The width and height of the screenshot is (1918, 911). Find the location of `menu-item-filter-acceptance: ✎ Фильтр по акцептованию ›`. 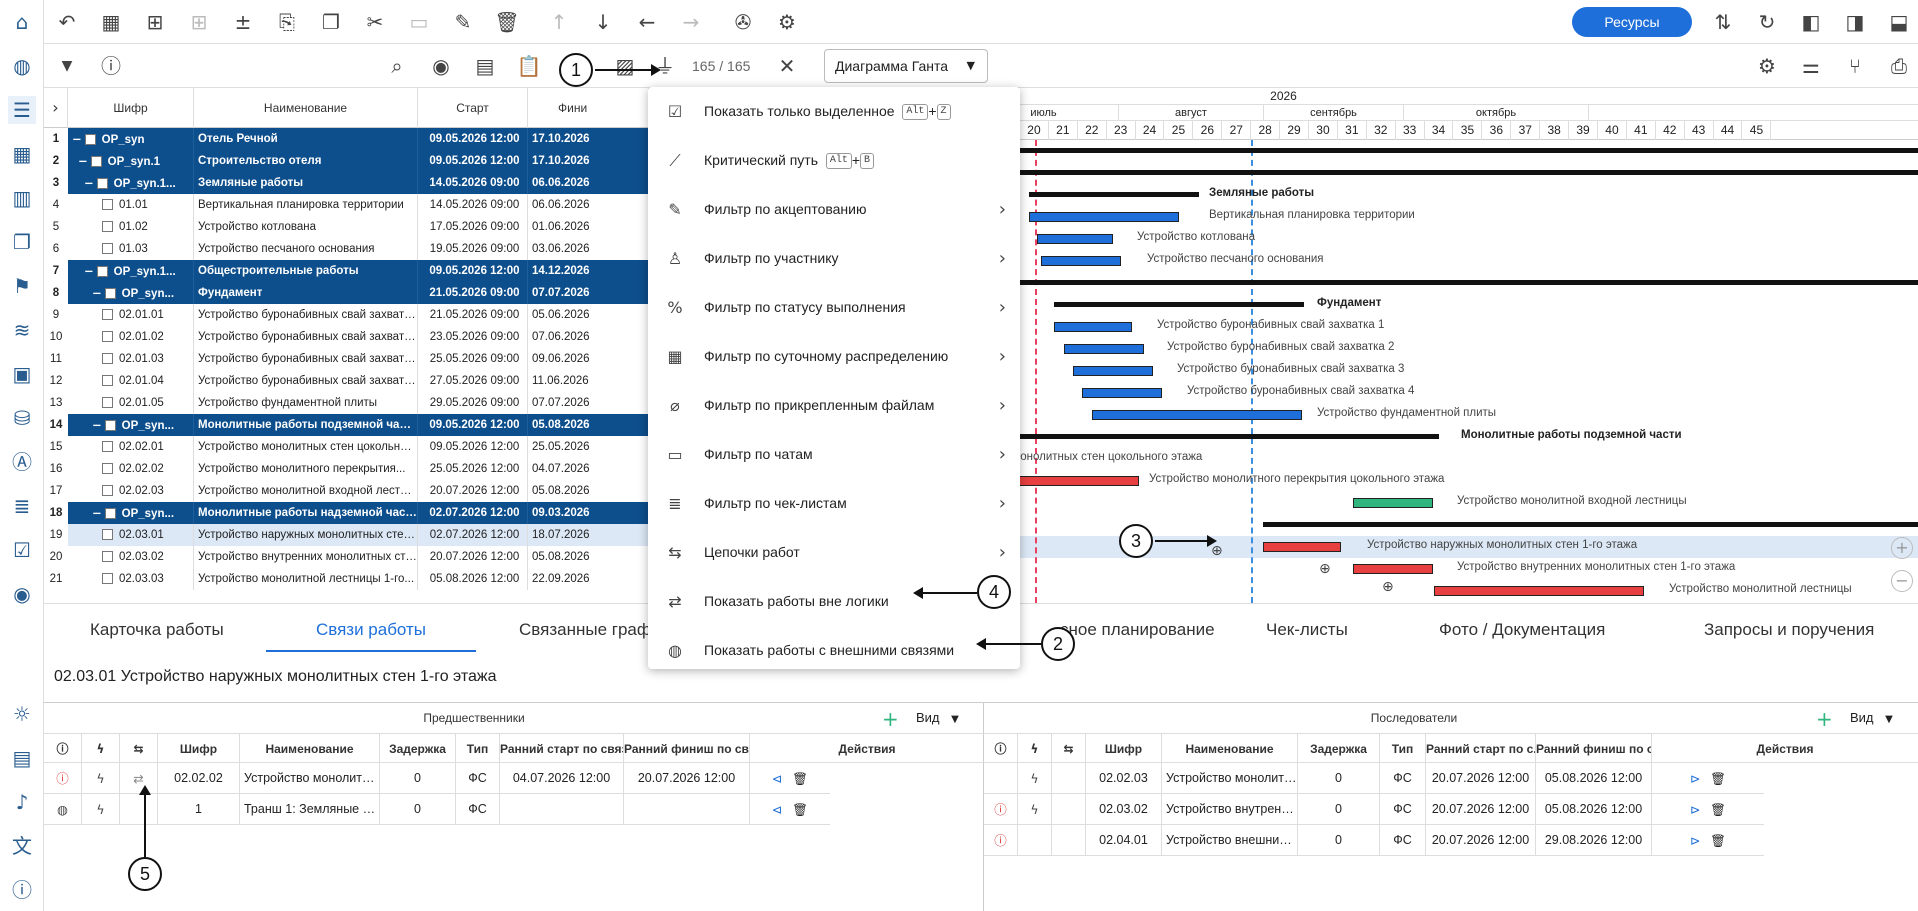

menu-item-filter-acceptance: ✎ Фильтр по акцептованию › is located at coordinates (834, 209).